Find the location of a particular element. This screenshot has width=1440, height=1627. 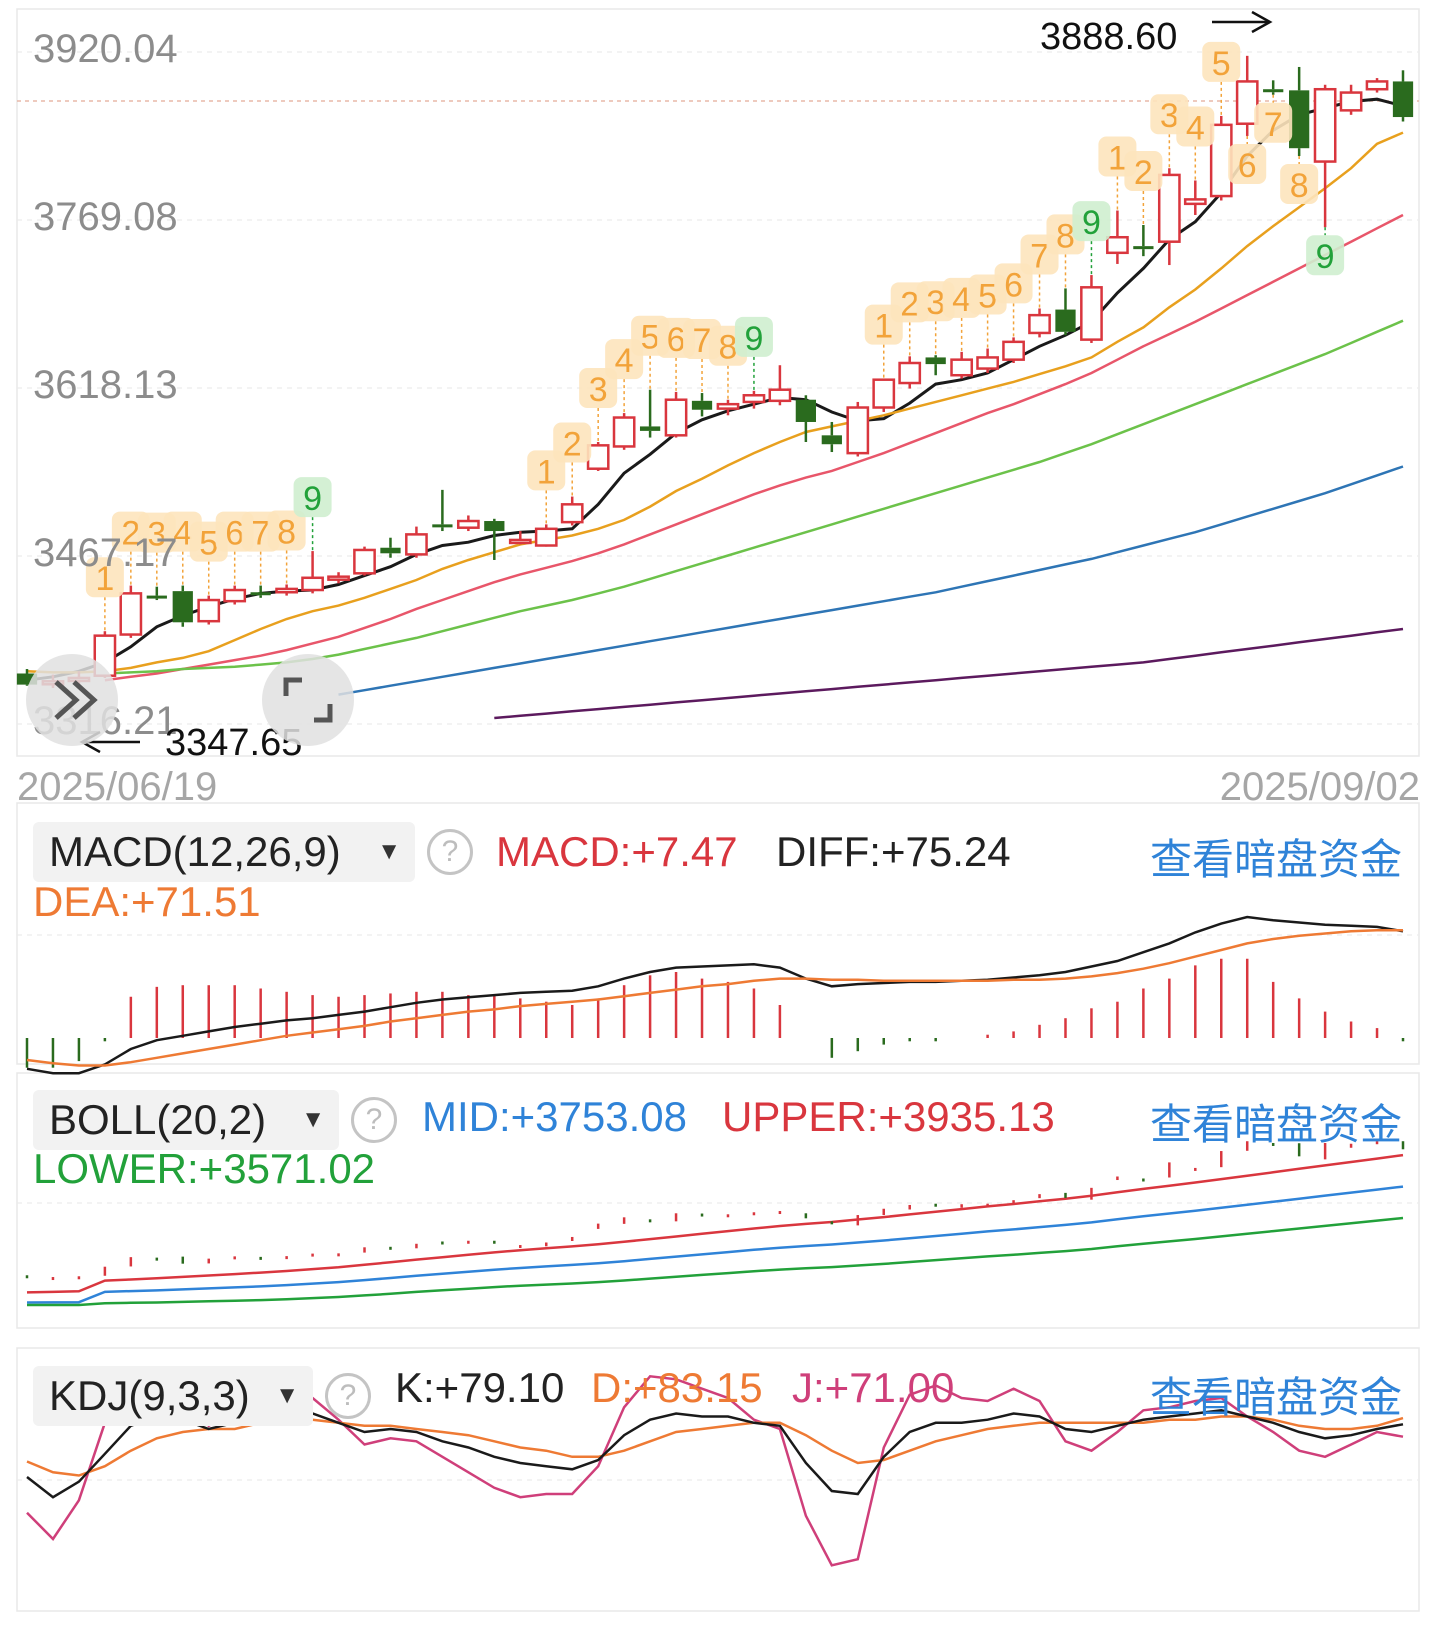

d-value: D:+83.15 is located at coordinates (677, 1387).